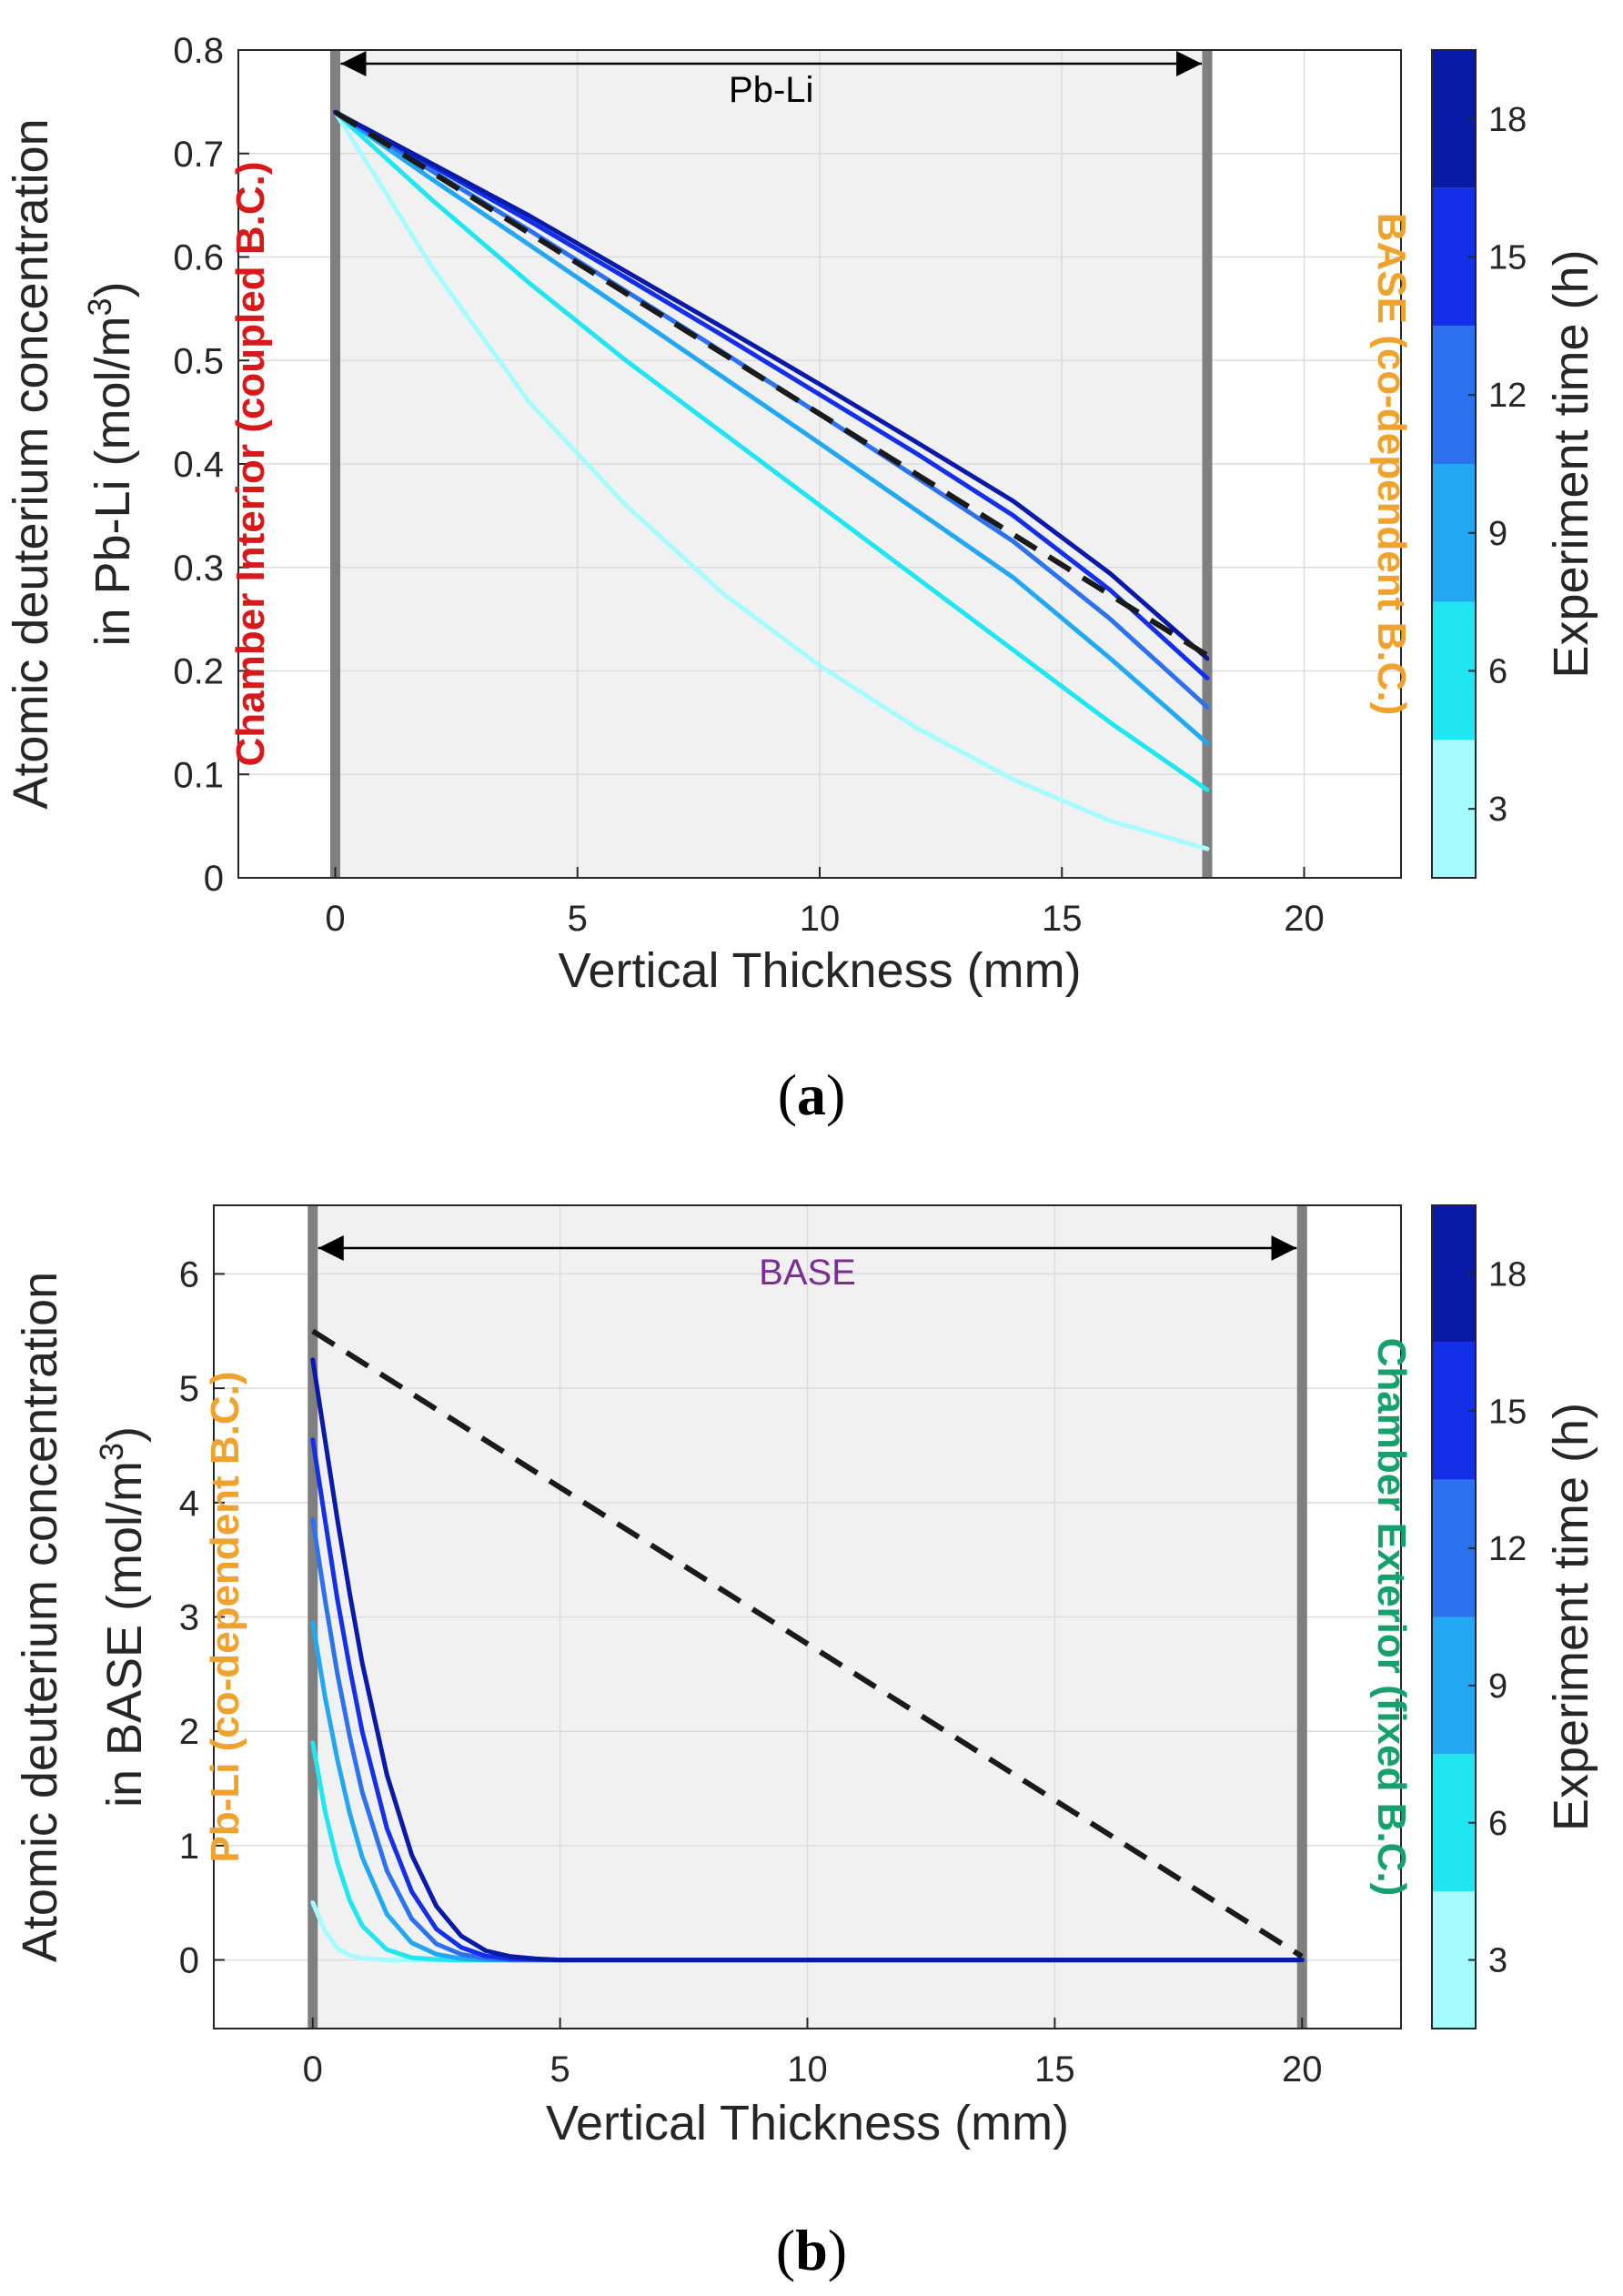 The image size is (1623, 2296). What do you see at coordinates (124, 1634) in the screenshot?
I see `y-axis-label-main: in BASE (mol/m` at bounding box center [124, 1634].